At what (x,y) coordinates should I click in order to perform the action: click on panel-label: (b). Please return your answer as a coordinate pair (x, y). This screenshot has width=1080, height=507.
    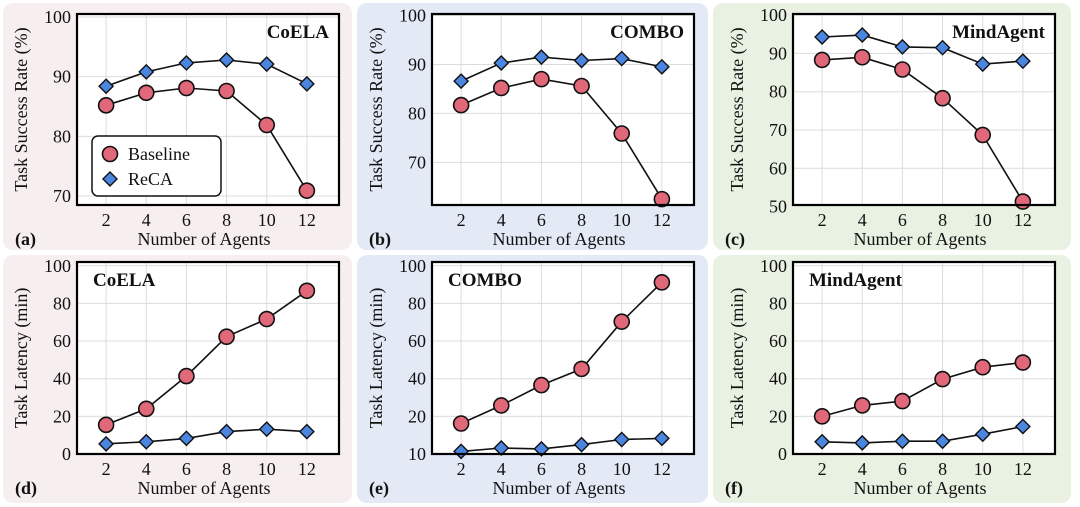
    Looking at the image, I should click on (380, 239).